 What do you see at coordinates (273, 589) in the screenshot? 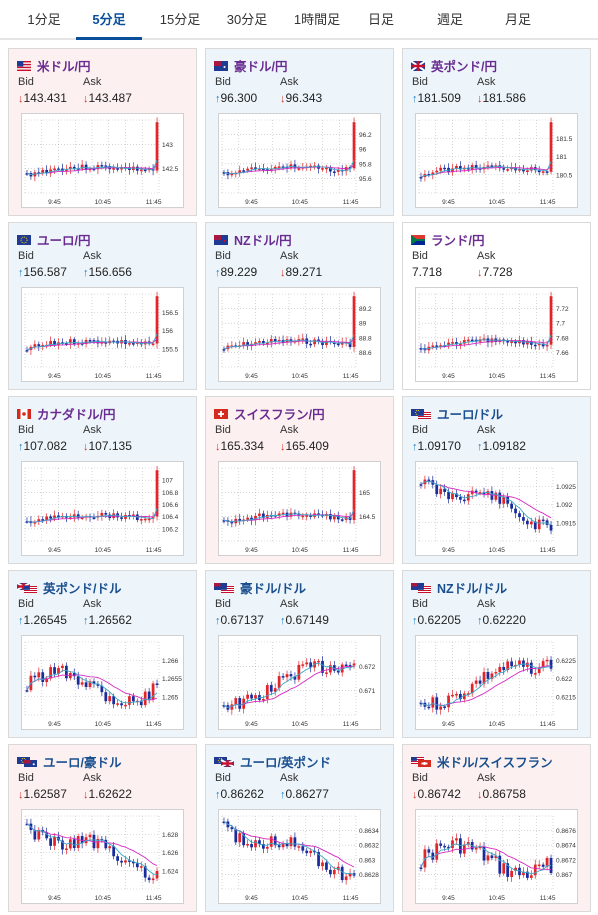
I see `pair-name-link: 豪ドル/ドル` at bounding box center [273, 589].